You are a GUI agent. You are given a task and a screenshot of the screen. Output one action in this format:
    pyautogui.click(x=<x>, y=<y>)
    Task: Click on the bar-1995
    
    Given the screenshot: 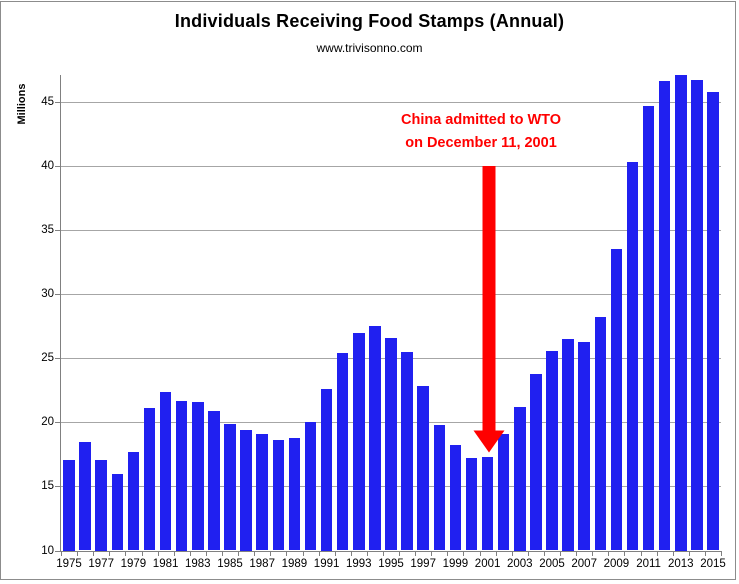 What is the action you would take?
    pyautogui.click(x=391, y=444)
    